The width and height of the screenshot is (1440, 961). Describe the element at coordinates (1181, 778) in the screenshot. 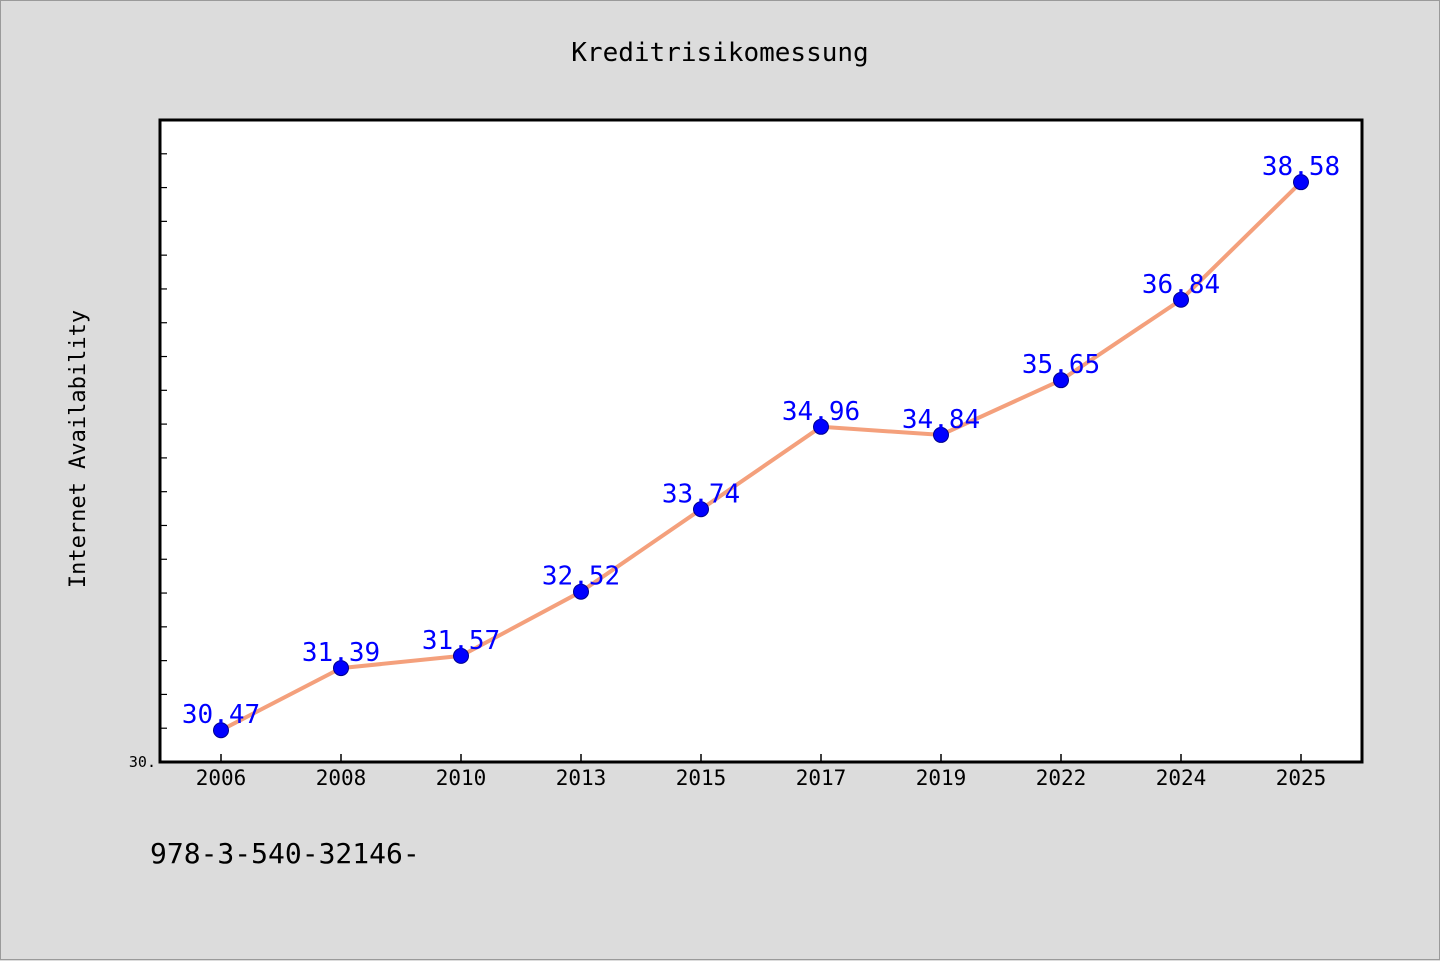

I see `x-tick-label: 2024` at that location.